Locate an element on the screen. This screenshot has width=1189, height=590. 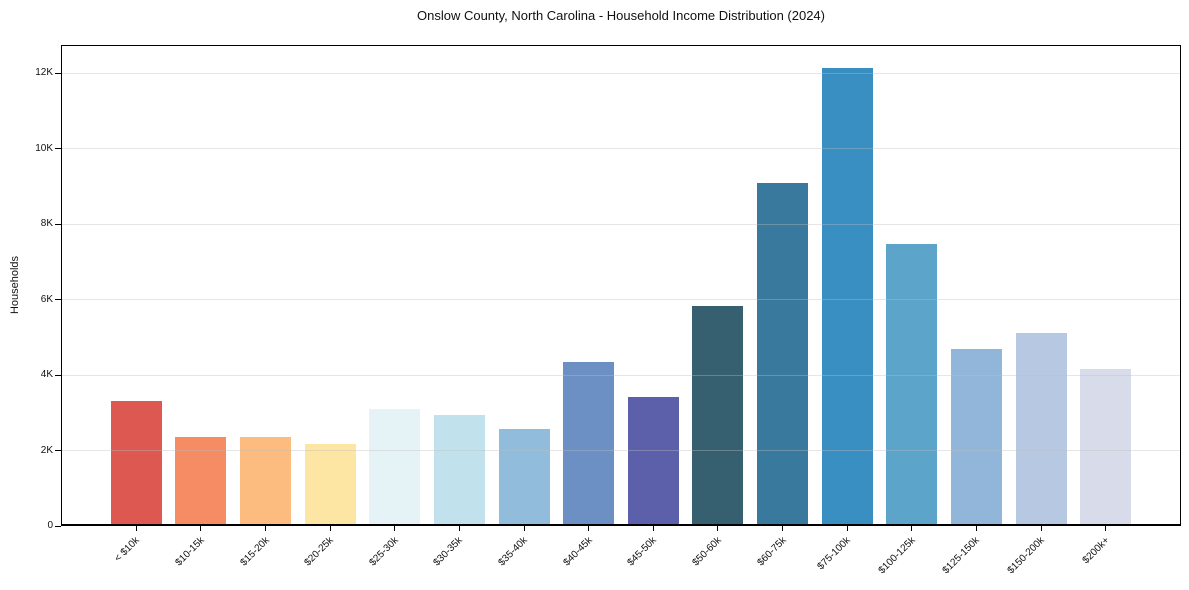
y-tick-label-12K: 12K is located at coordinates (44, 73).